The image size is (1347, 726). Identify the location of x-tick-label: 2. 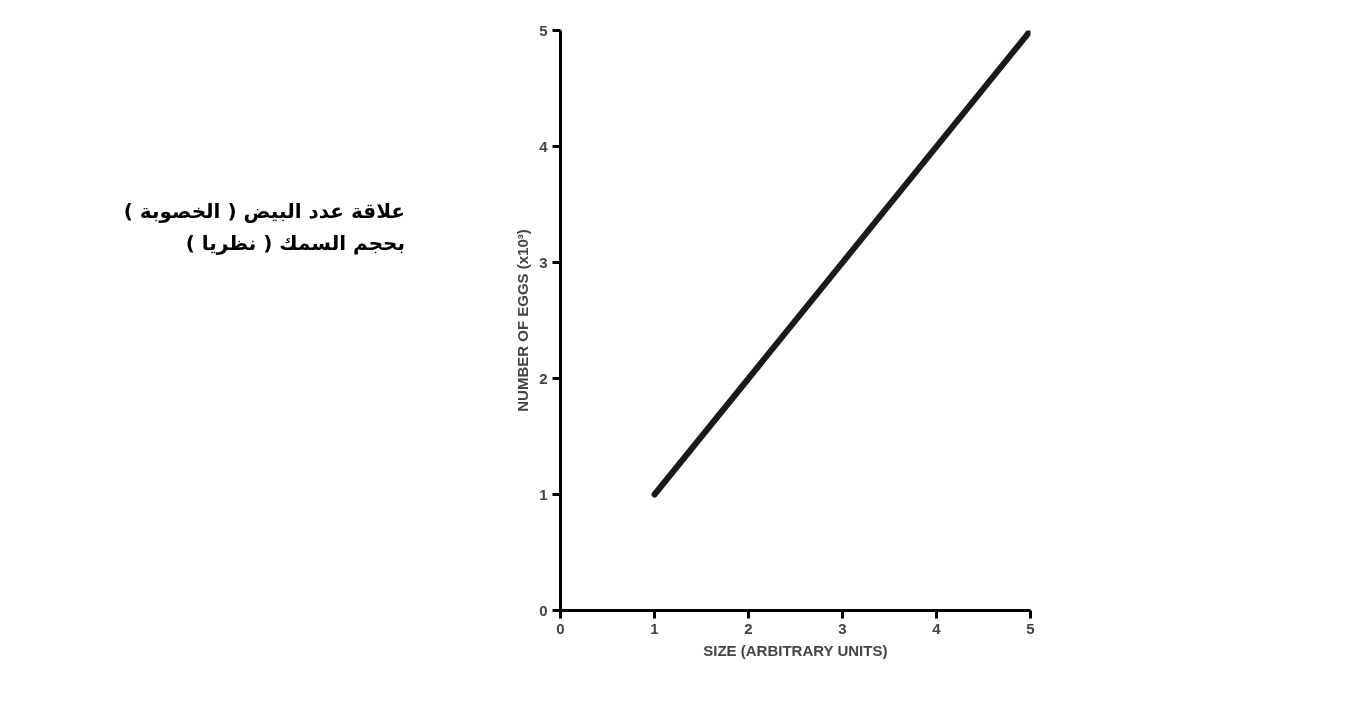
(748, 628).